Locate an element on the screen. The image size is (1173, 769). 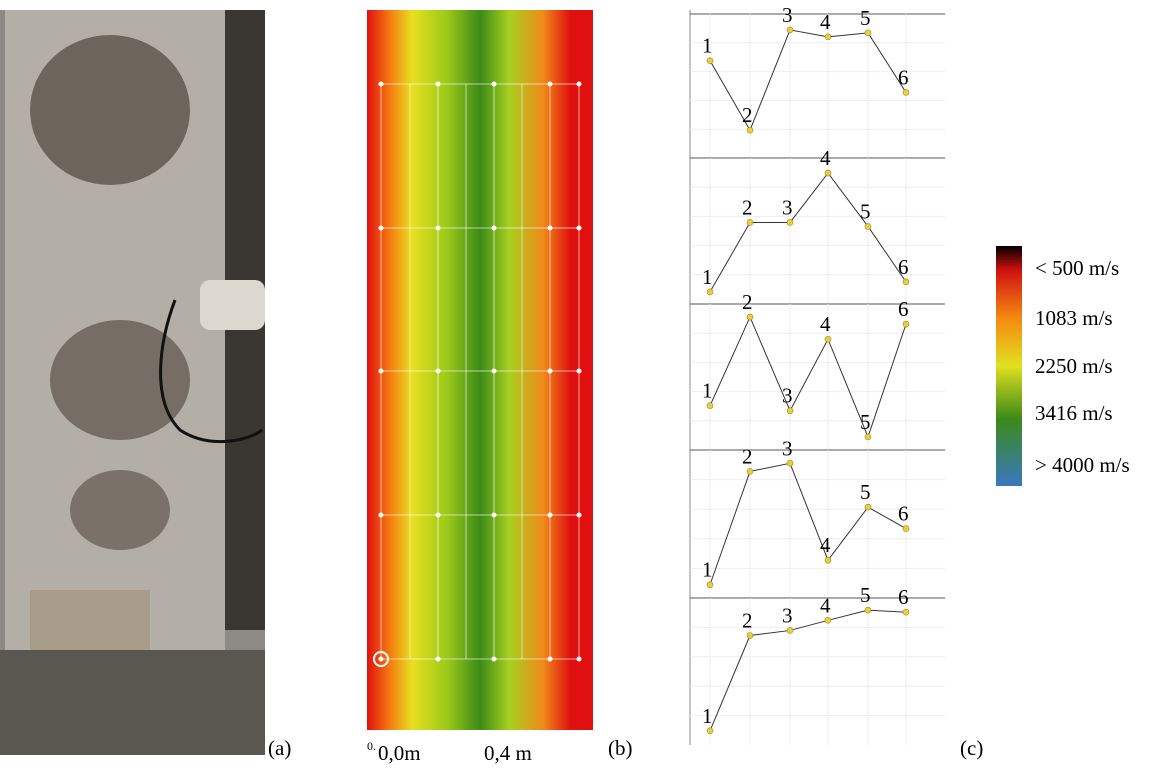
legend-label: < 500 m/s is located at coordinates (1077, 268).